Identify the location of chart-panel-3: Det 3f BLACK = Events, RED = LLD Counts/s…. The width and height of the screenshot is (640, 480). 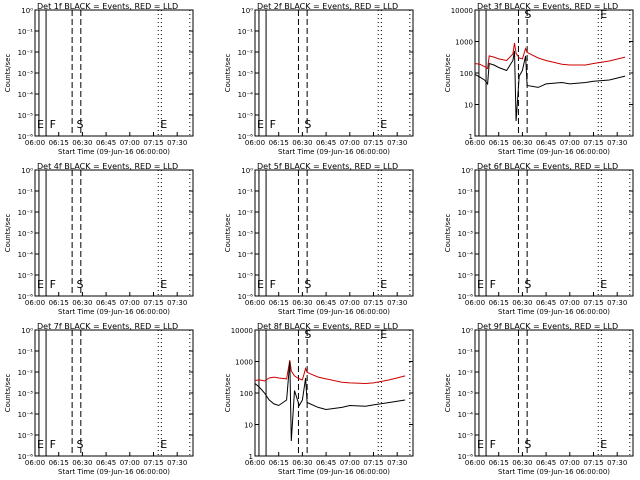
(539, 79).